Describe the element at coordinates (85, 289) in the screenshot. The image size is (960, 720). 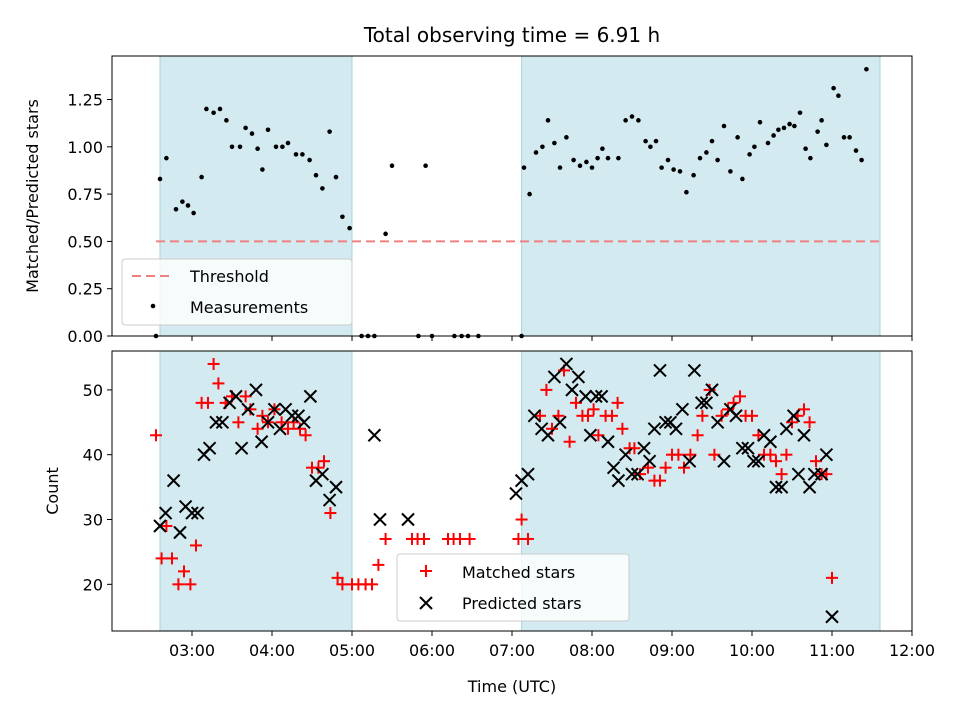
I see `top-y-tick-label-1: 0.25` at that location.